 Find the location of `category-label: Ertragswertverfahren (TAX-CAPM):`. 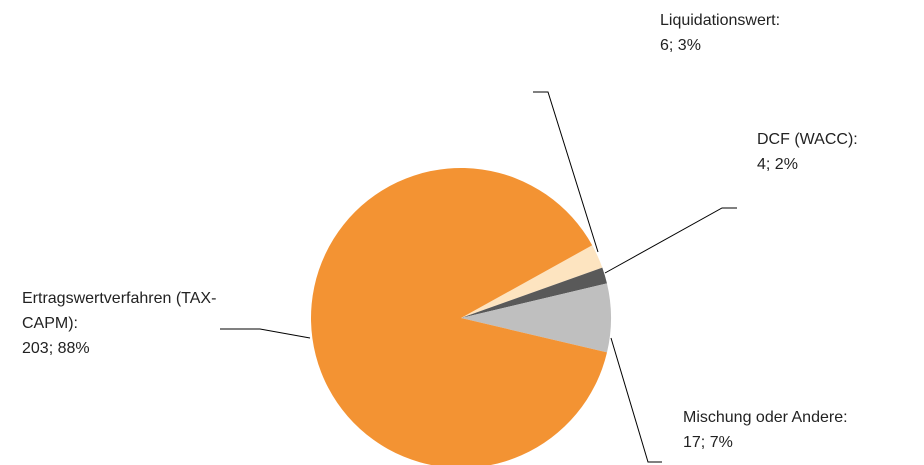

category-label: Ertragswertverfahren (TAX-CAPM): is located at coordinates (119, 311).